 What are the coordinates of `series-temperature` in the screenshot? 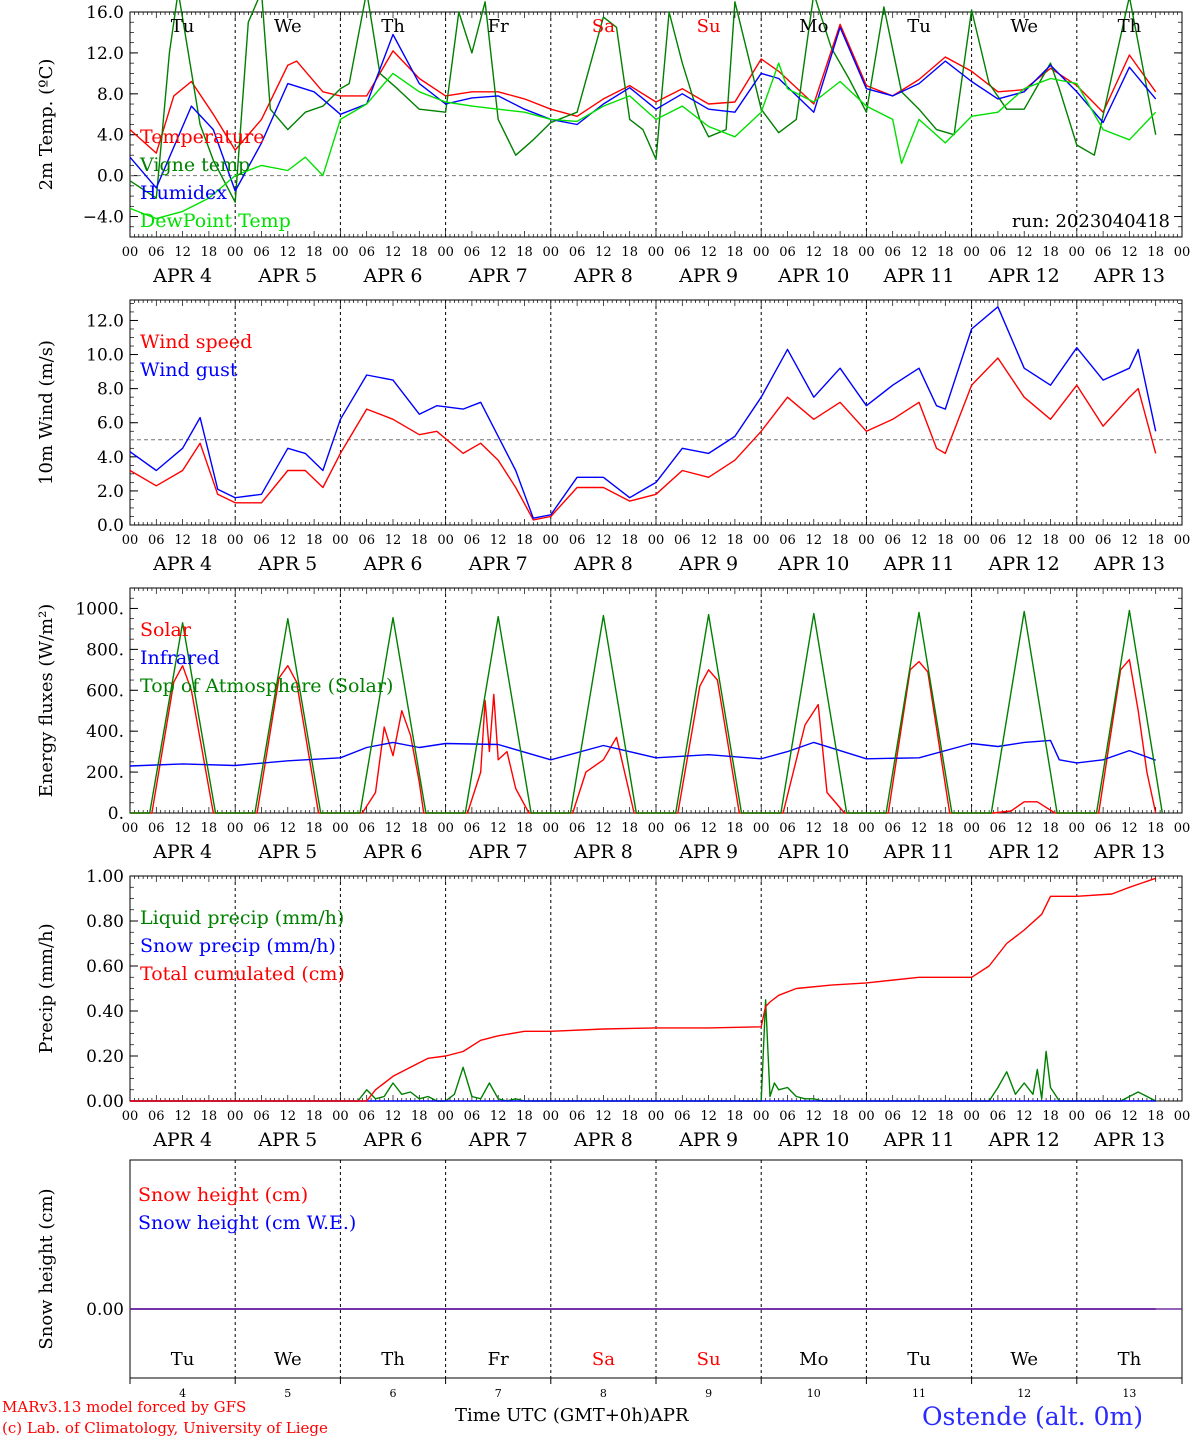 It's located at (643, 88).